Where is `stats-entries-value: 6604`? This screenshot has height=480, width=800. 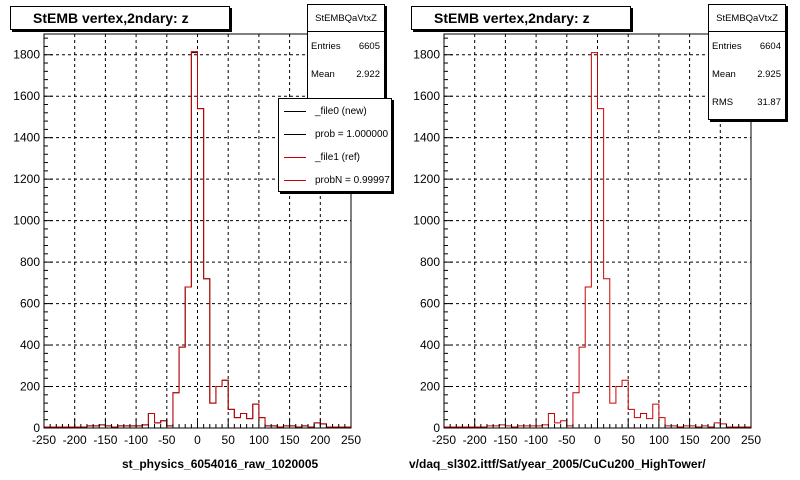 stats-entries-value: 6604 is located at coordinates (770, 46).